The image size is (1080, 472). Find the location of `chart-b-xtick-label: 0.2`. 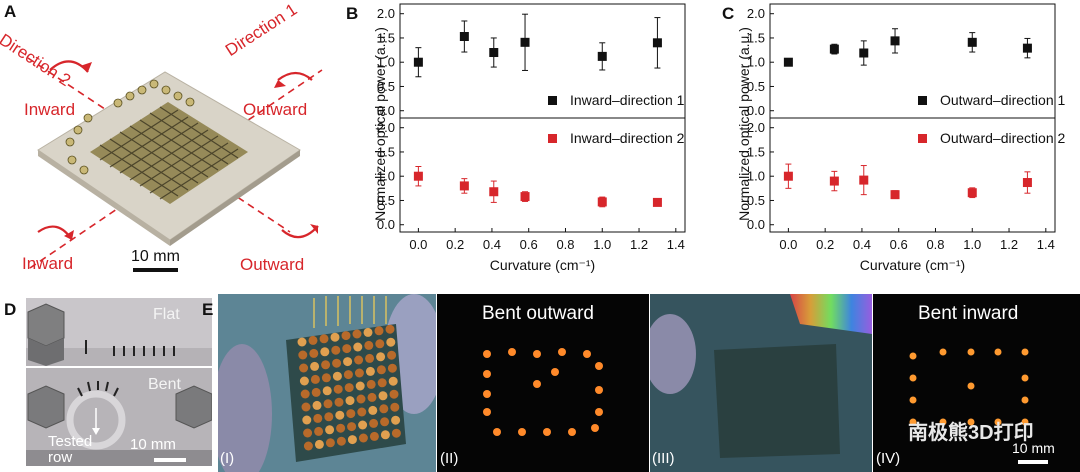

chart-b-xtick-label: 0.2 is located at coordinates (455, 244).